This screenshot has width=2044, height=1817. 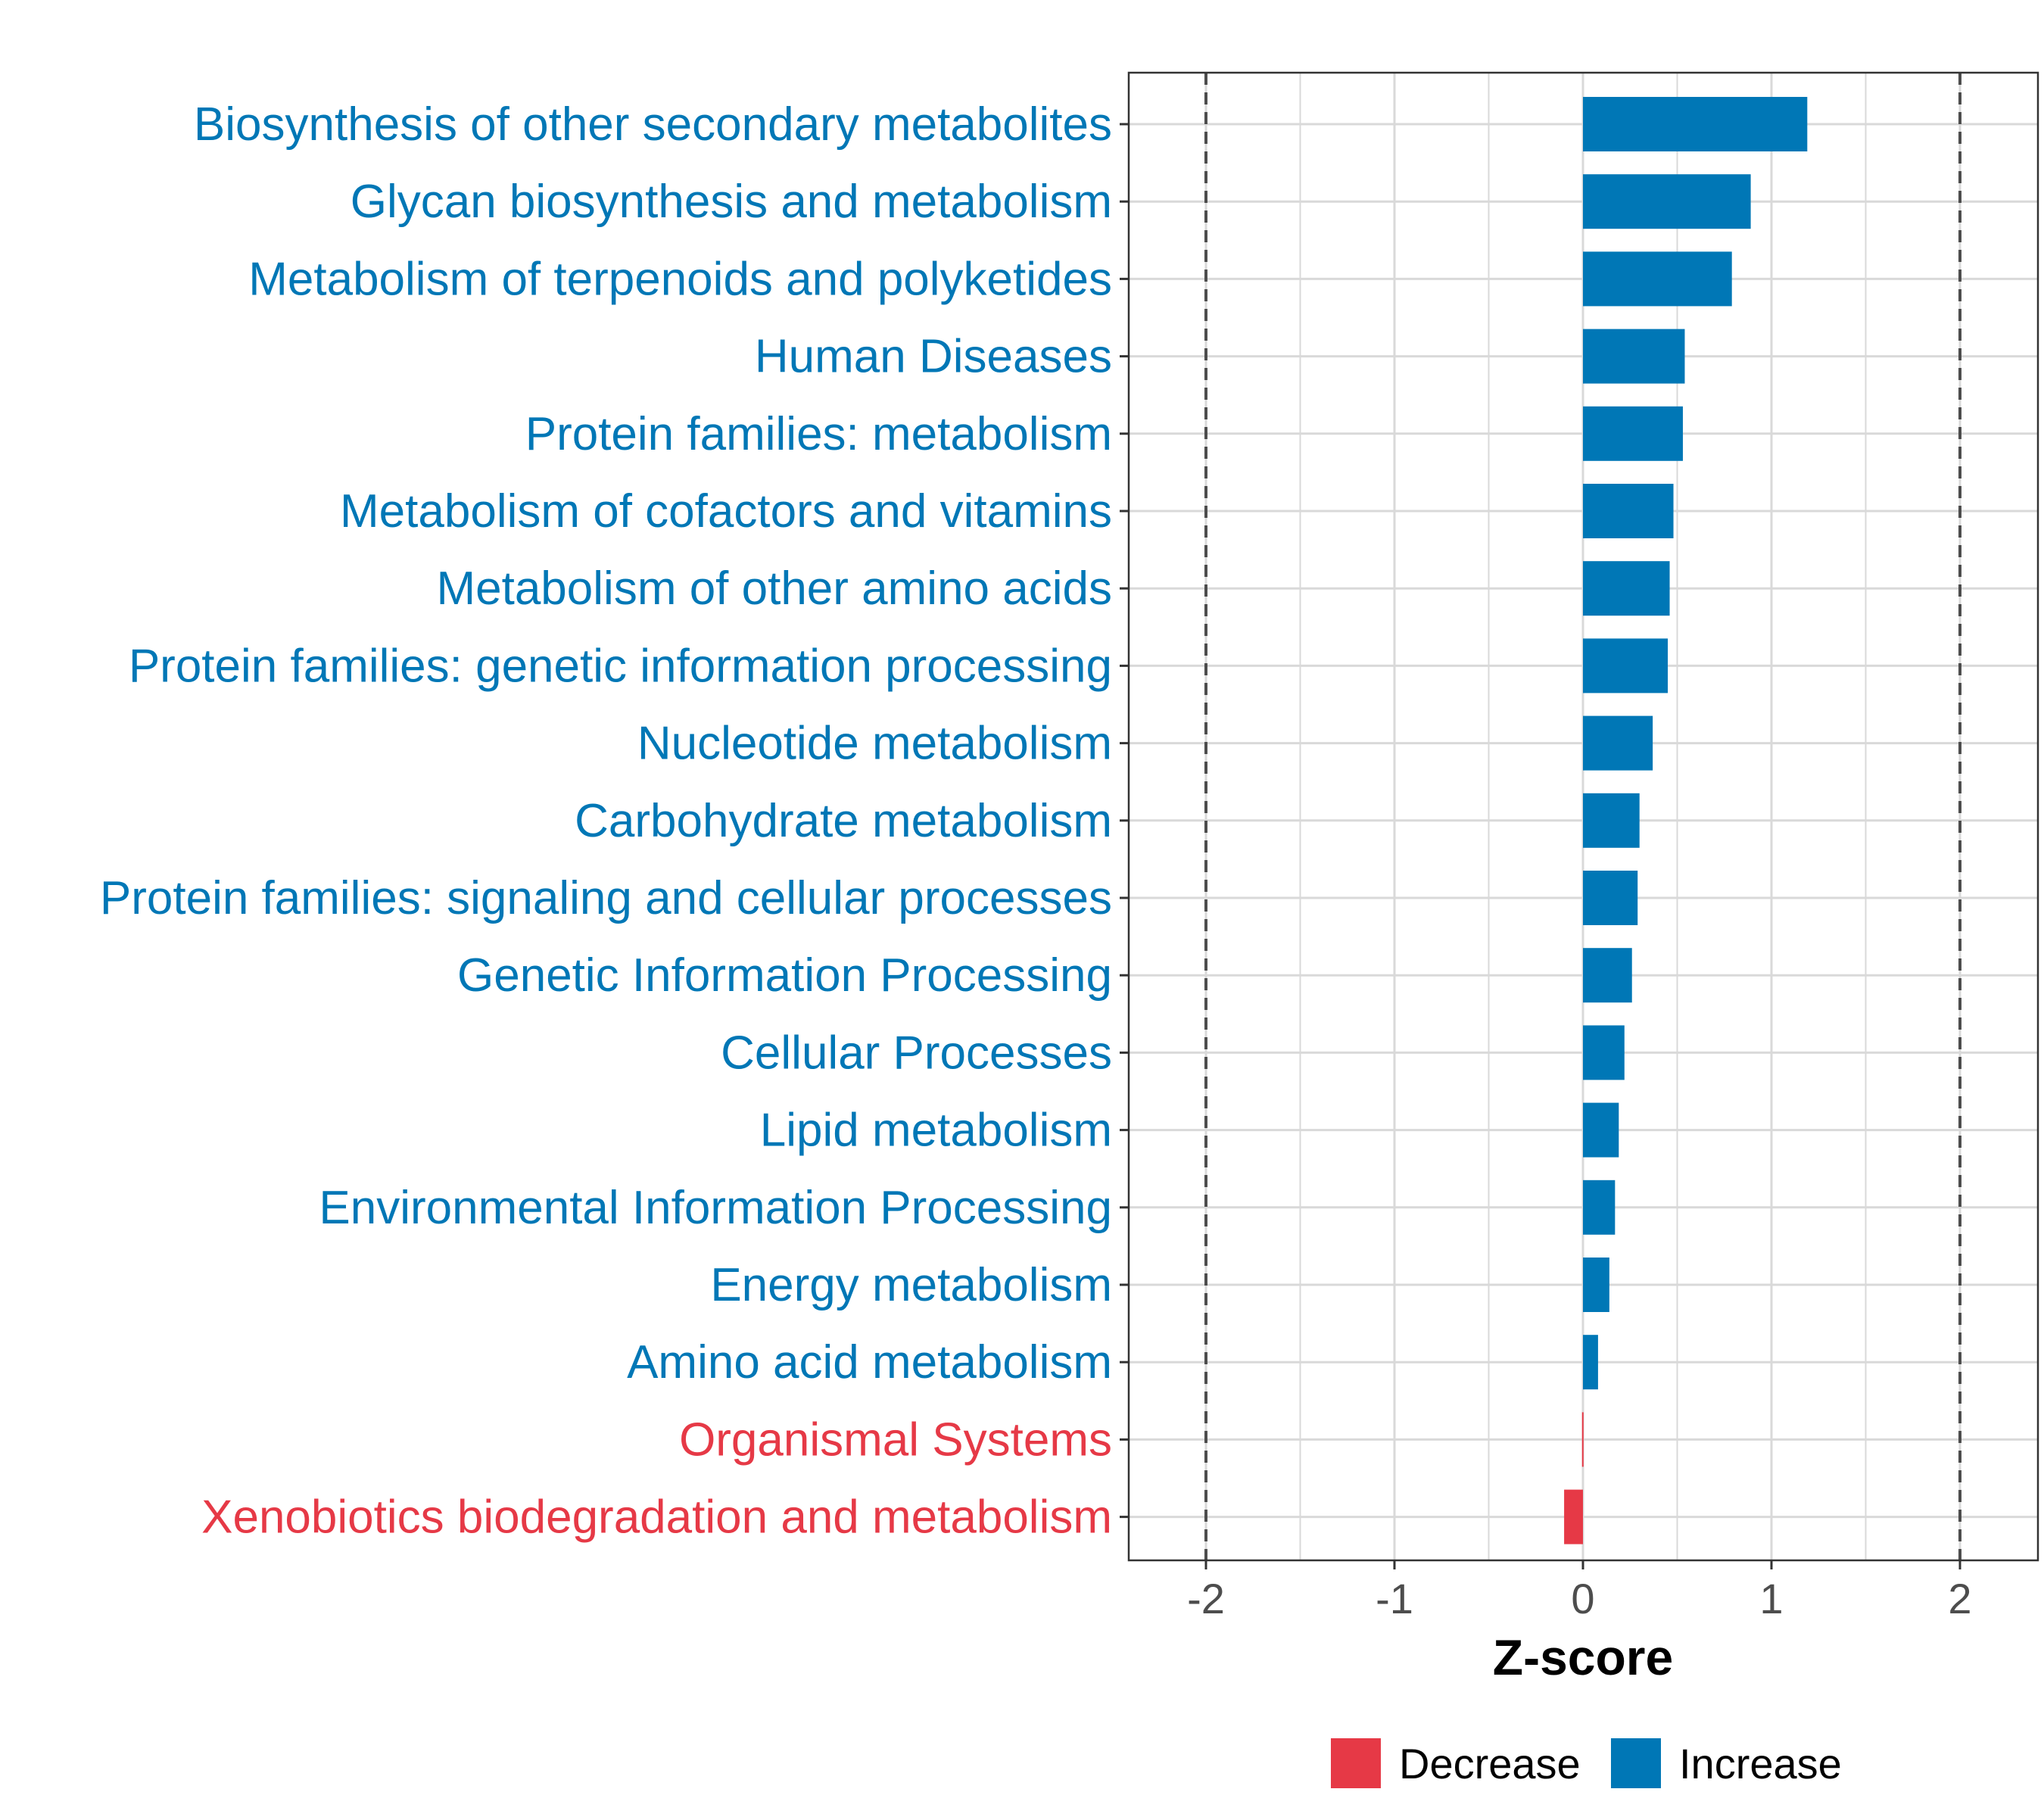 What do you see at coordinates (1582, 1599) in the screenshot?
I see `x-tick-label: 0` at bounding box center [1582, 1599].